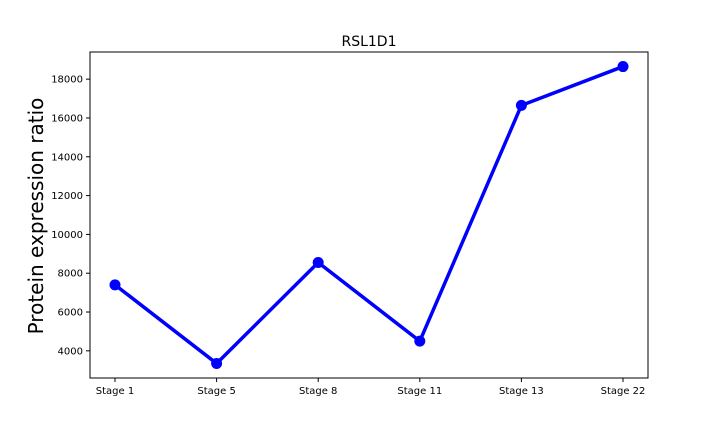  I want to click on x-tick-label: Stage 1, so click(115, 391).